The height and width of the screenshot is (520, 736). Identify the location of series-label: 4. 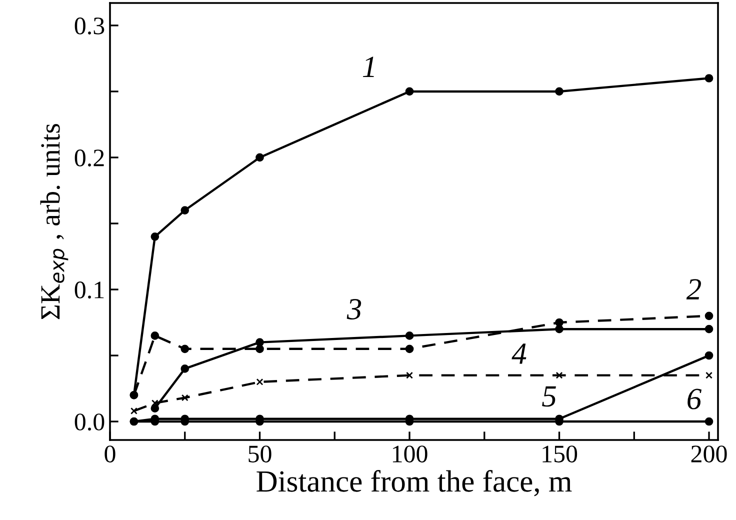
(519, 354).